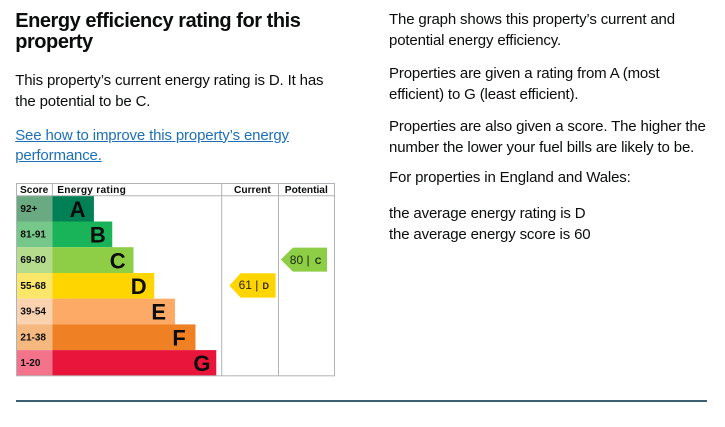 The width and height of the screenshot is (725, 427). What do you see at coordinates (33, 337) in the screenshot?
I see `svg-text: 21-38` at bounding box center [33, 337].